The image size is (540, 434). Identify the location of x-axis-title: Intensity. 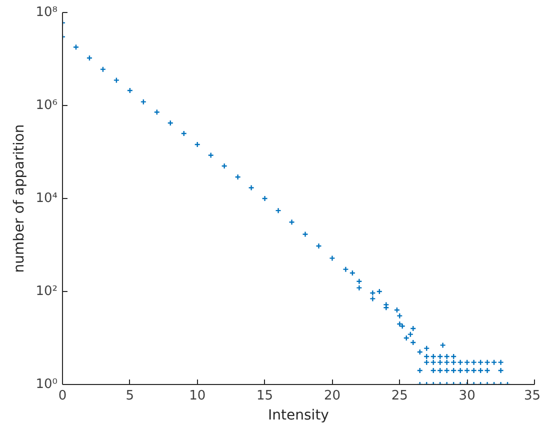
(298, 416).